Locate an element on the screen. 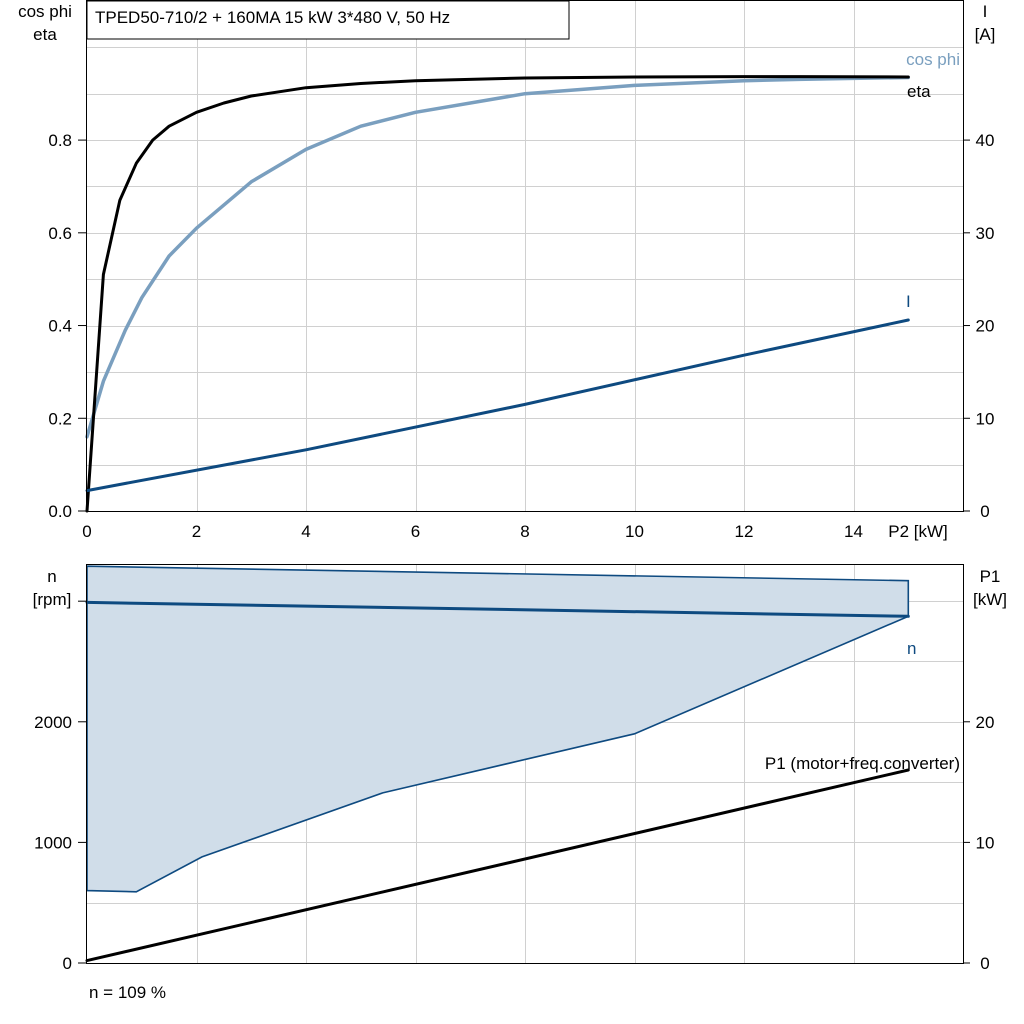 Image resolution: width=1024 pixels, height=1024 pixels. y-right-tick-label: 10 is located at coordinates (985, 418).